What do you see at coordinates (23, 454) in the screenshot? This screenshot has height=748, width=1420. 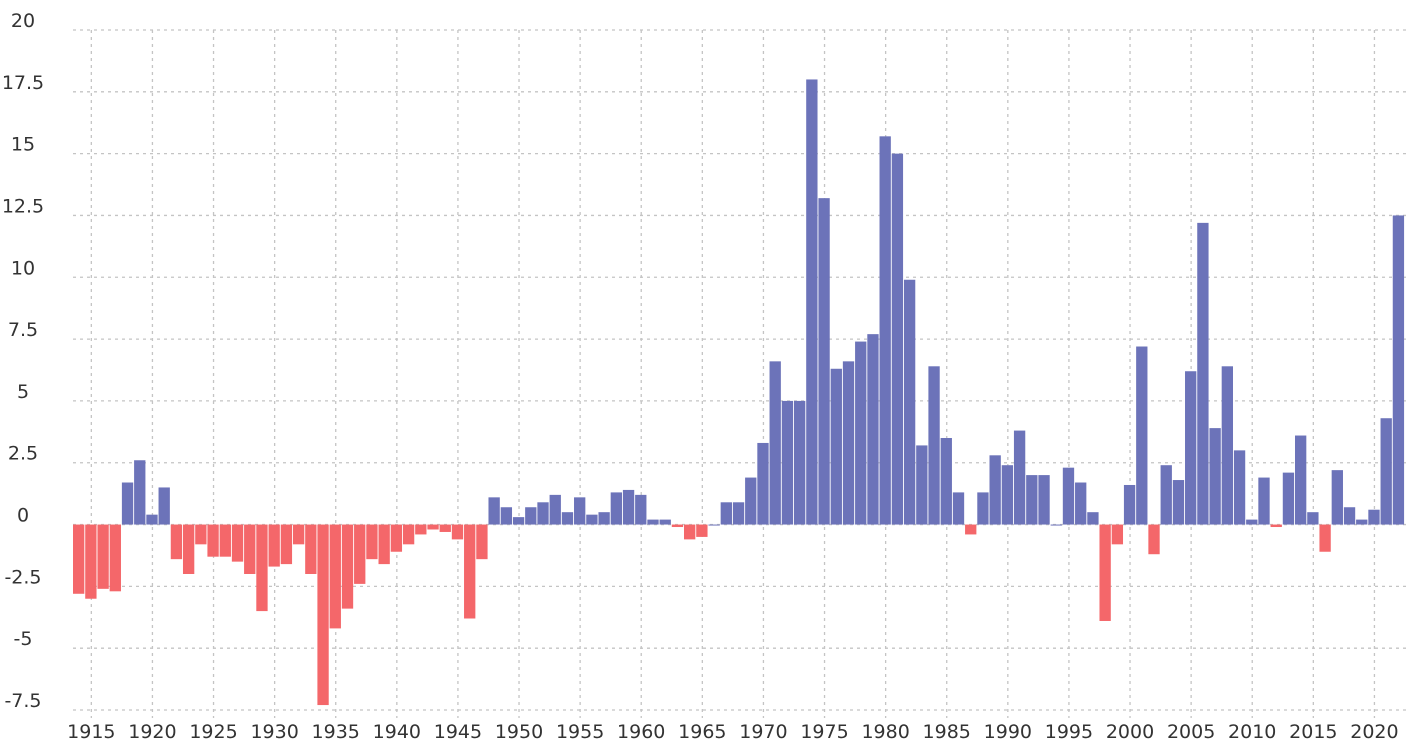 I see `y-tick-label: 2.5` at bounding box center [23, 454].